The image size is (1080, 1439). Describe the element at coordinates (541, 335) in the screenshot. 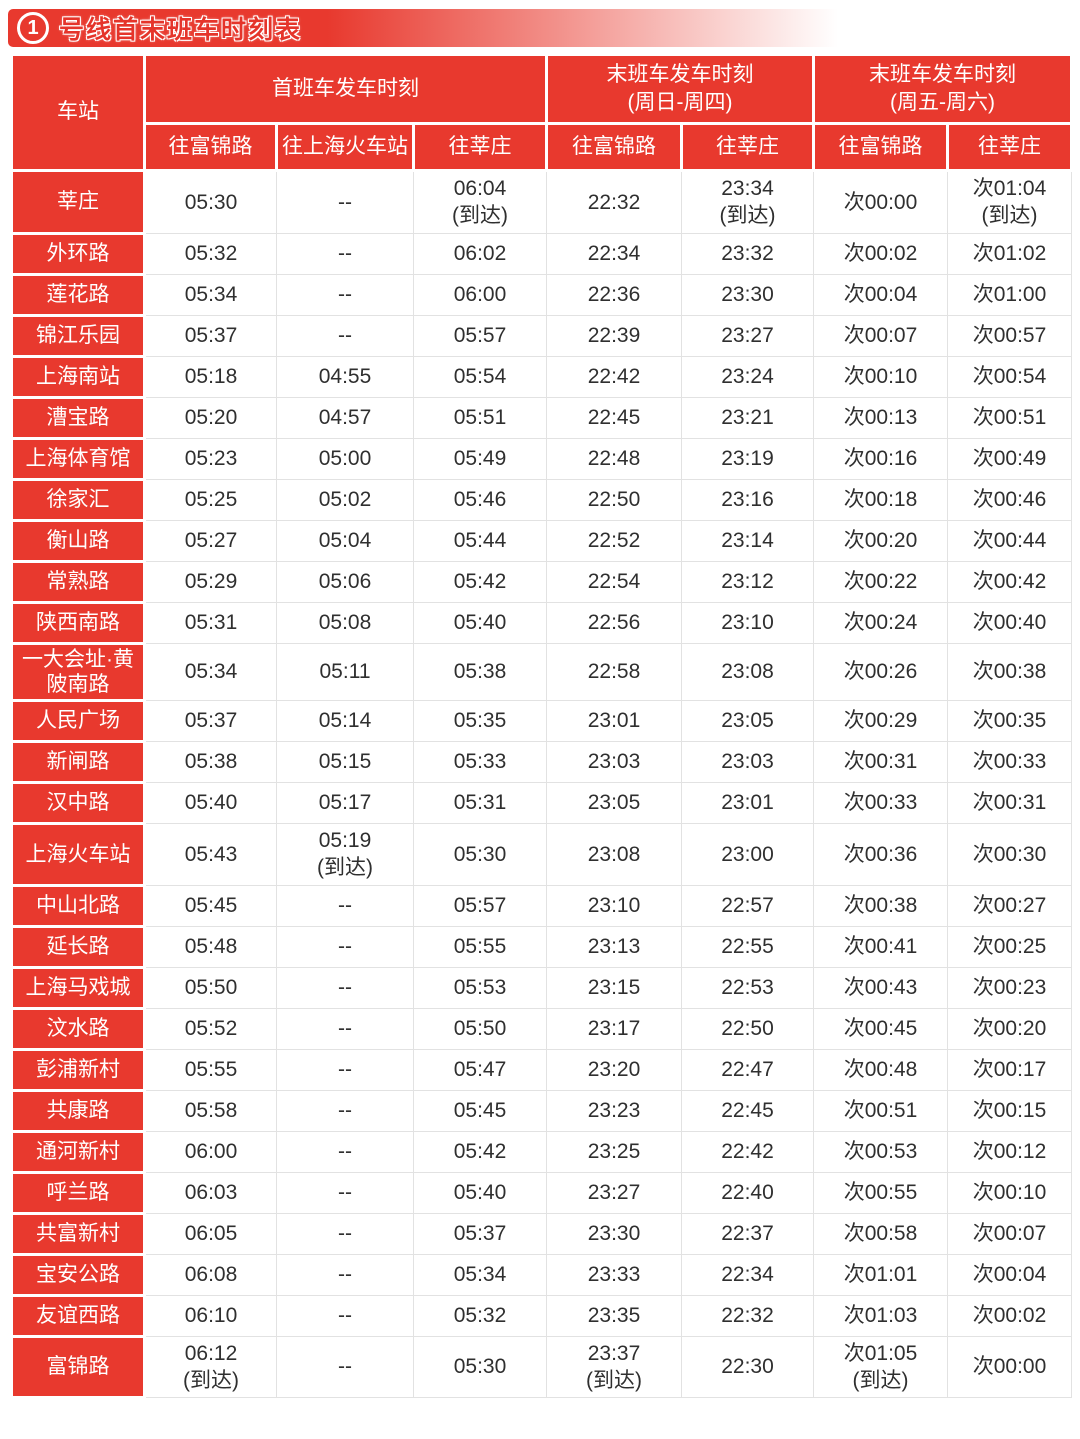

I see `table-row: 锦江乐园 05:37 -- 05:57 22:39 23:27 次00:07 次00:57` at that location.